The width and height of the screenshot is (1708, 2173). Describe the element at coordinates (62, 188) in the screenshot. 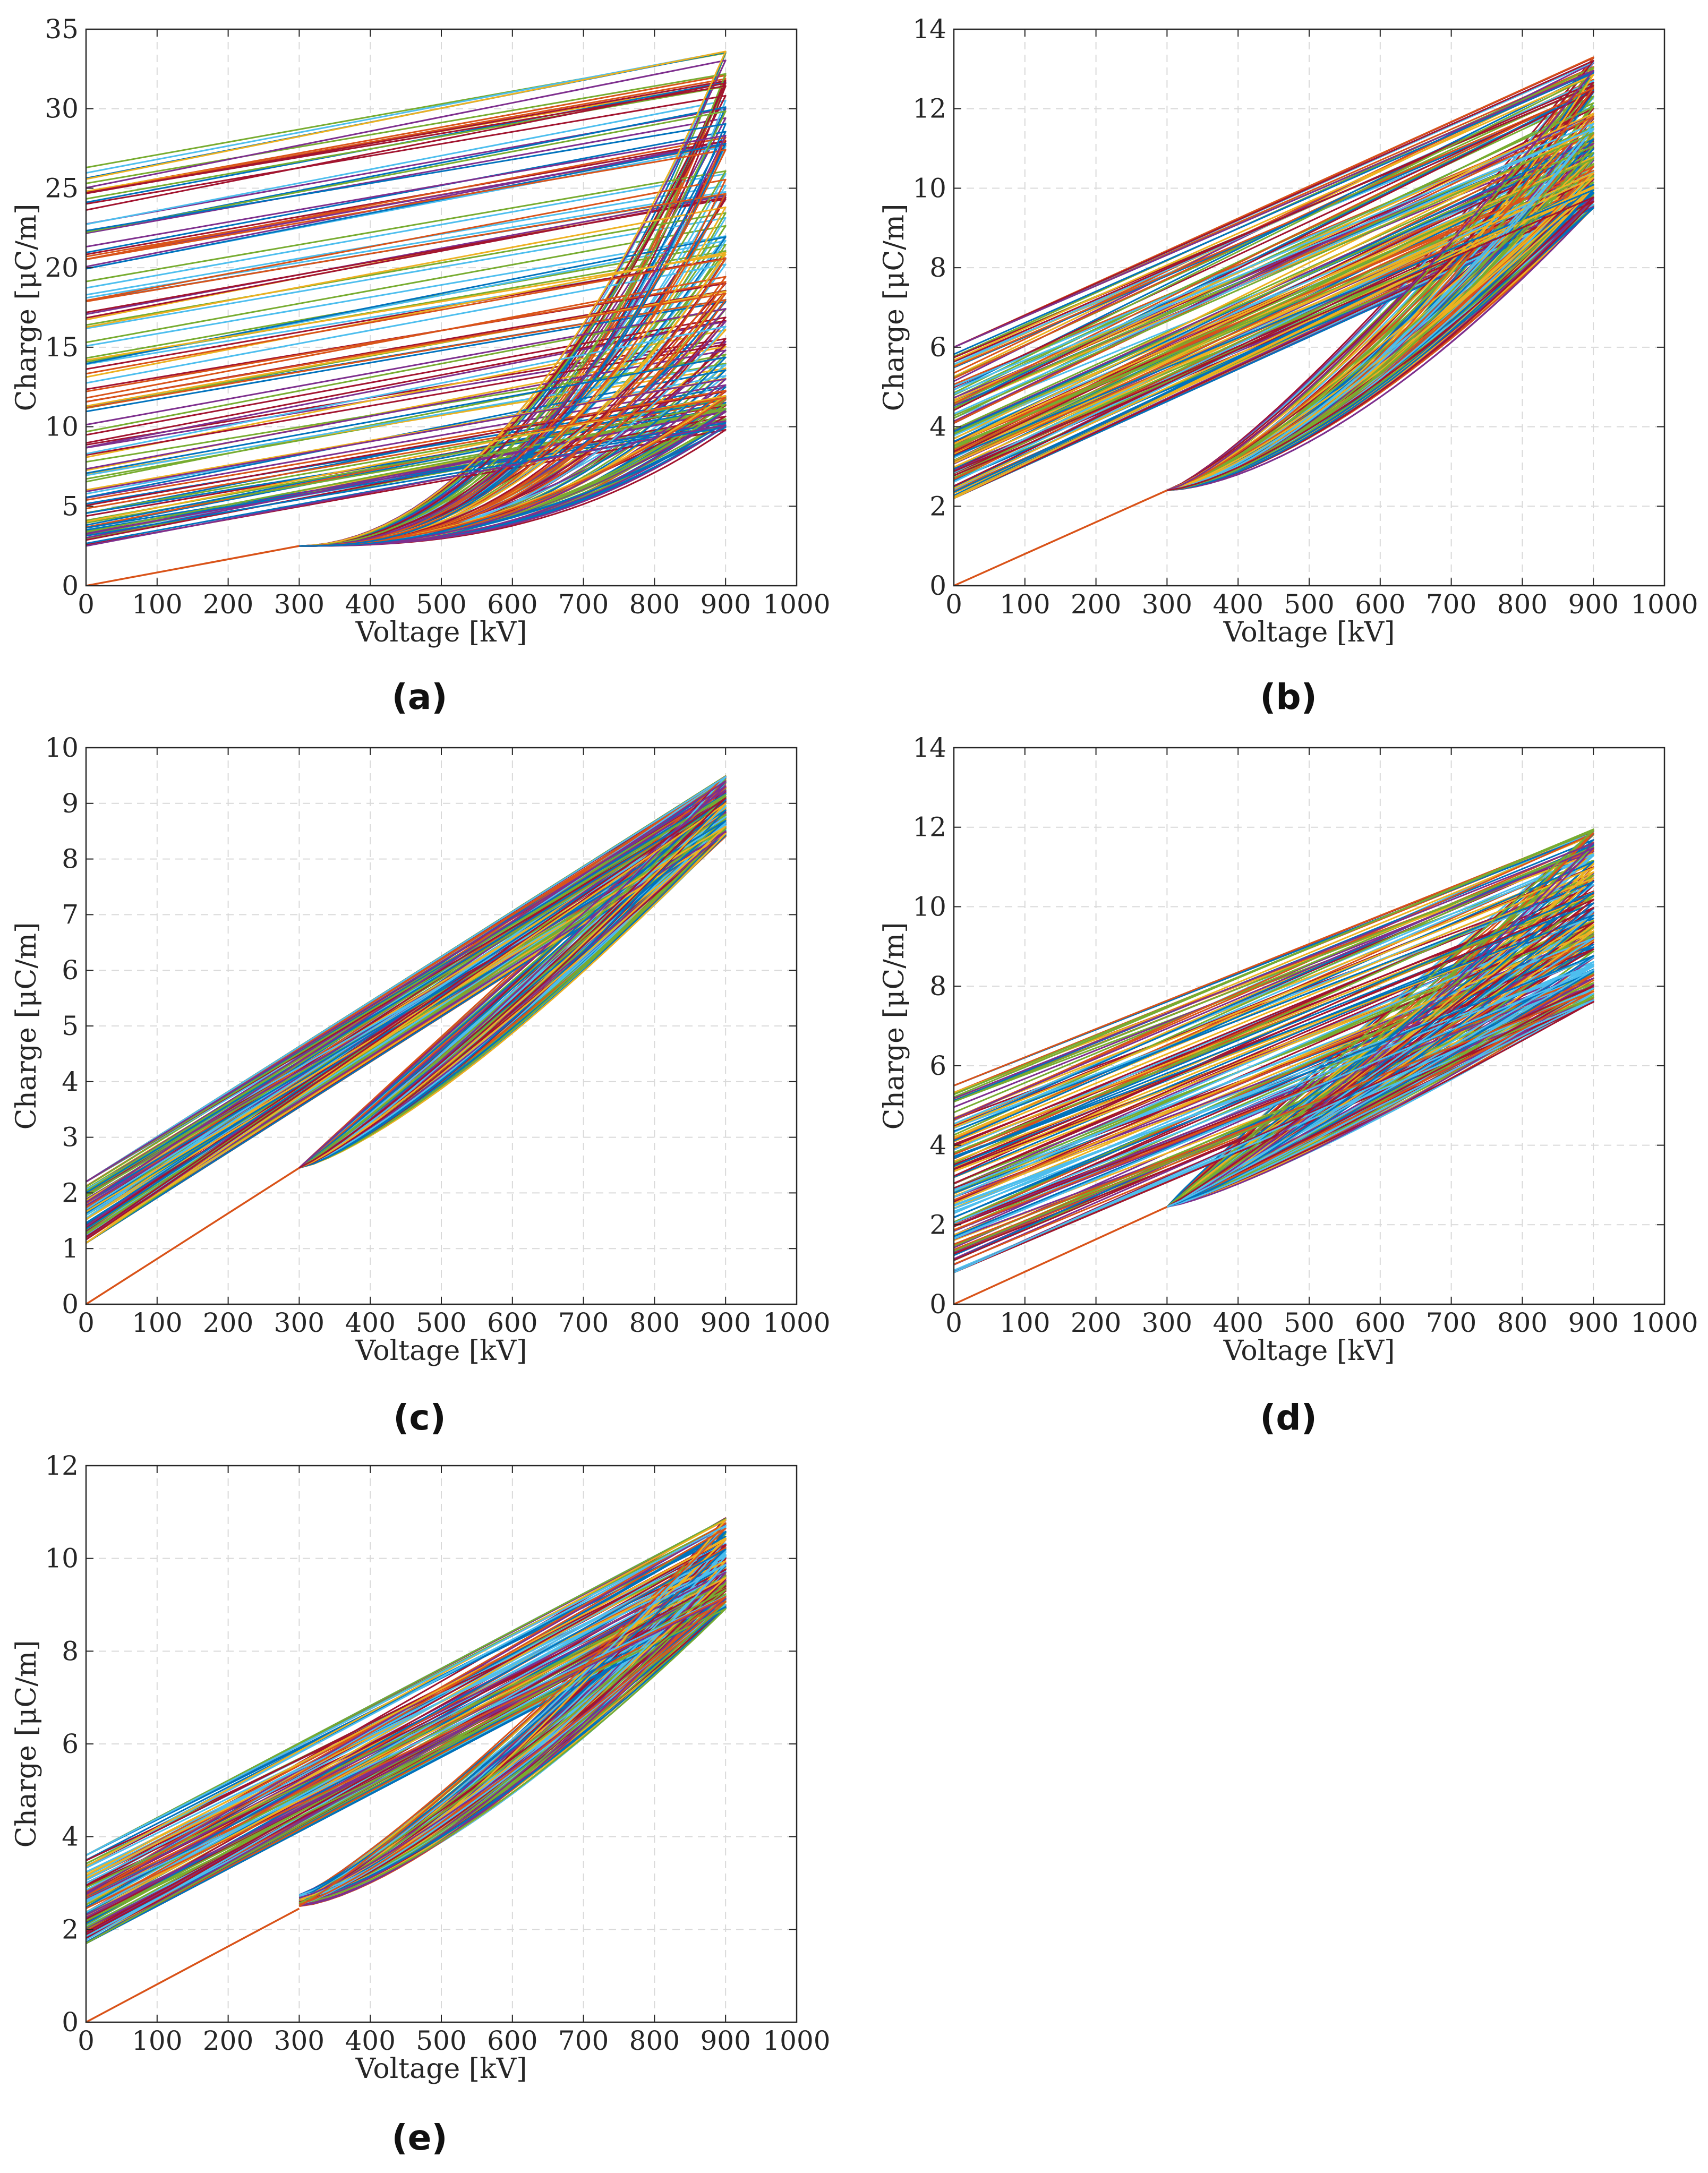

I see `y-tick-label: 25` at that location.